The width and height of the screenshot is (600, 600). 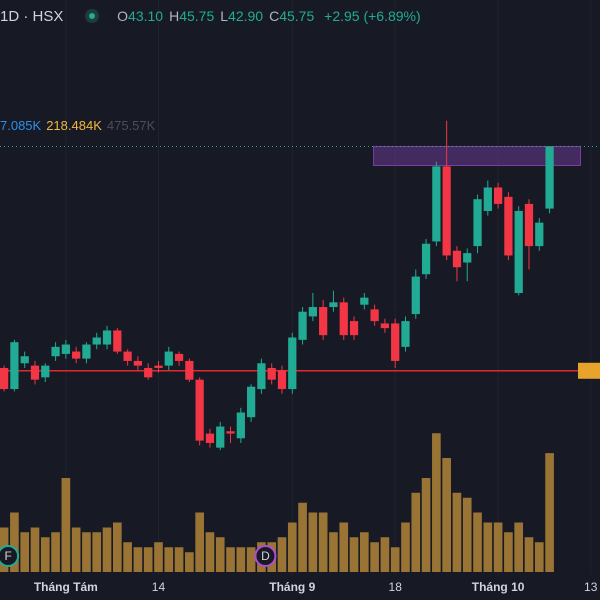 What do you see at coordinates (292, 587) in the screenshot?
I see `x-tick-label: Tháng 9` at bounding box center [292, 587].